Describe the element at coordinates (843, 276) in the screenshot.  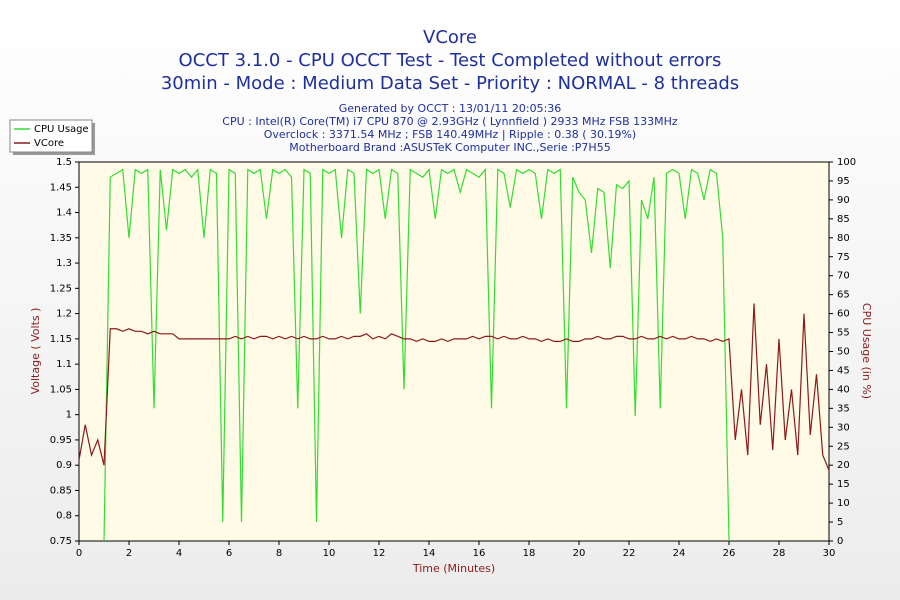
I see `y2-tick-label: 70` at that location.